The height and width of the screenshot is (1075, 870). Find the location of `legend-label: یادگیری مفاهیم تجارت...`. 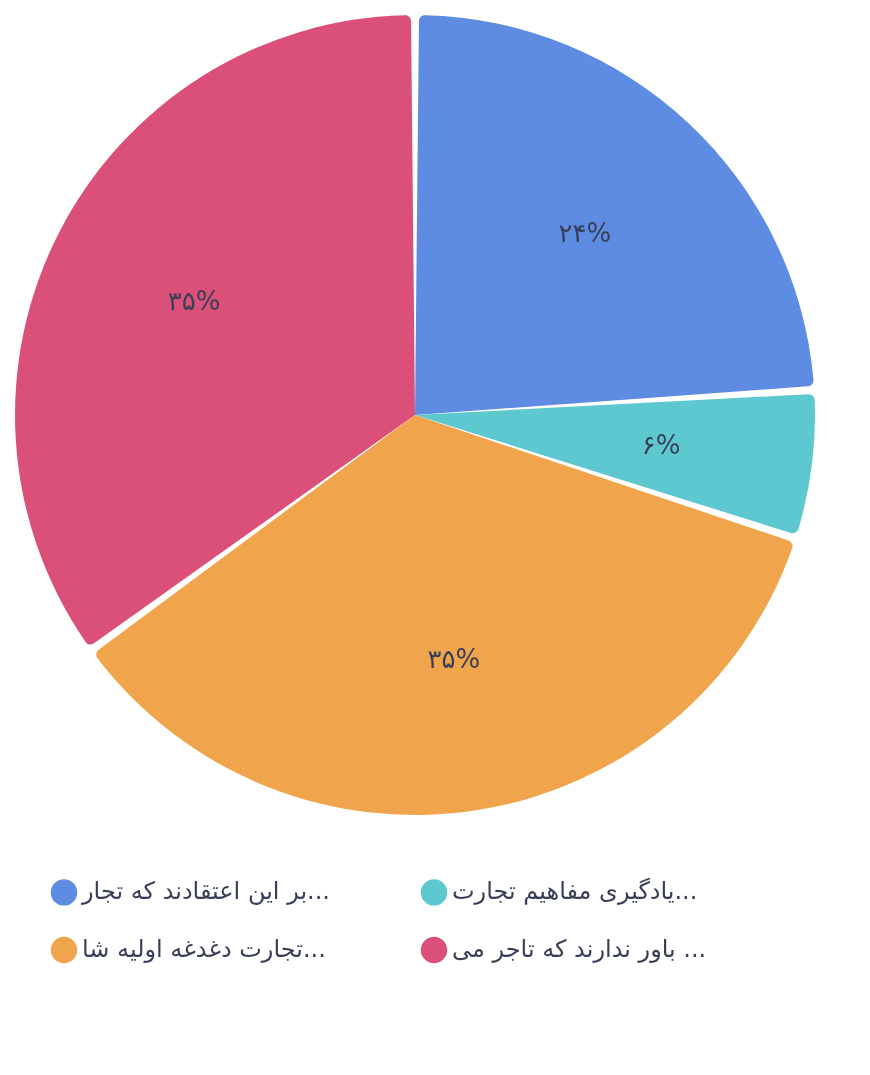

legend-label: یادگیری مفاهیم تجارت... is located at coordinates (575, 891).